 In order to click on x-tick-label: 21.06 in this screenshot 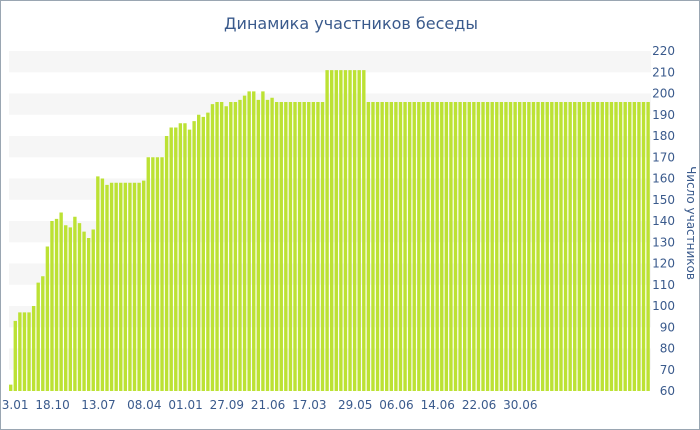, I will do `click(268, 405)`.